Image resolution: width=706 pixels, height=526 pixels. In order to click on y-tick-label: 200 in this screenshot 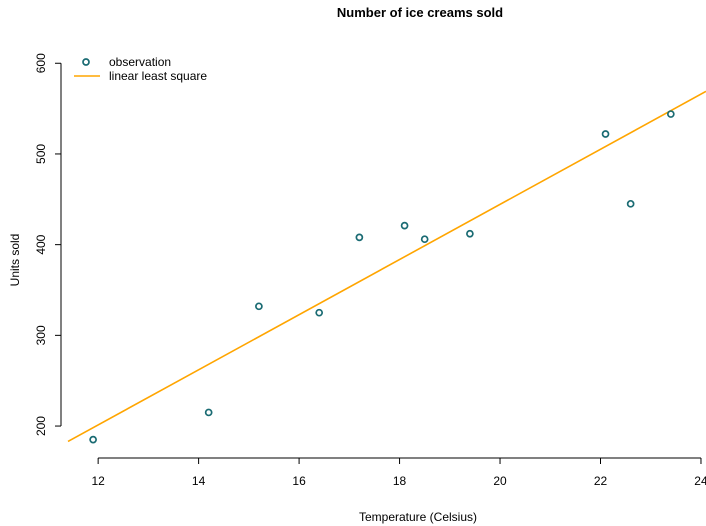, I will do `click(41, 426)`.